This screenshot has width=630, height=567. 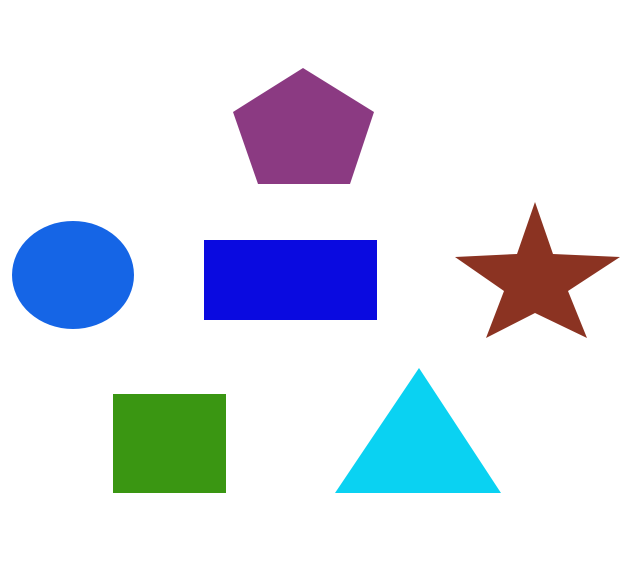 I want to click on star-shape, so click(x=537, y=270).